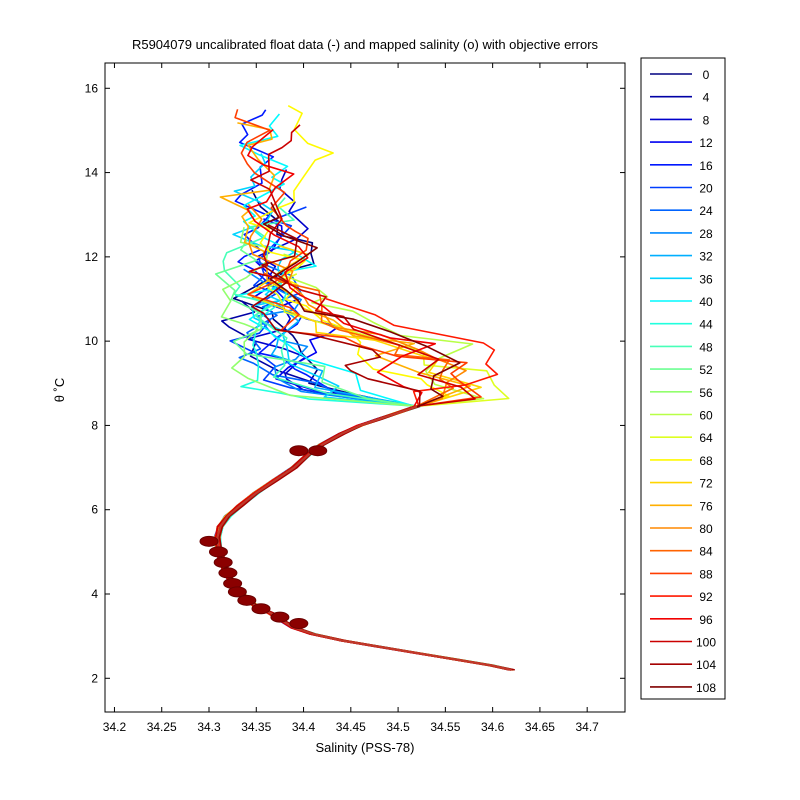  What do you see at coordinates (706, 688) in the screenshot?
I see `legend-label: 108` at bounding box center [706, 688].